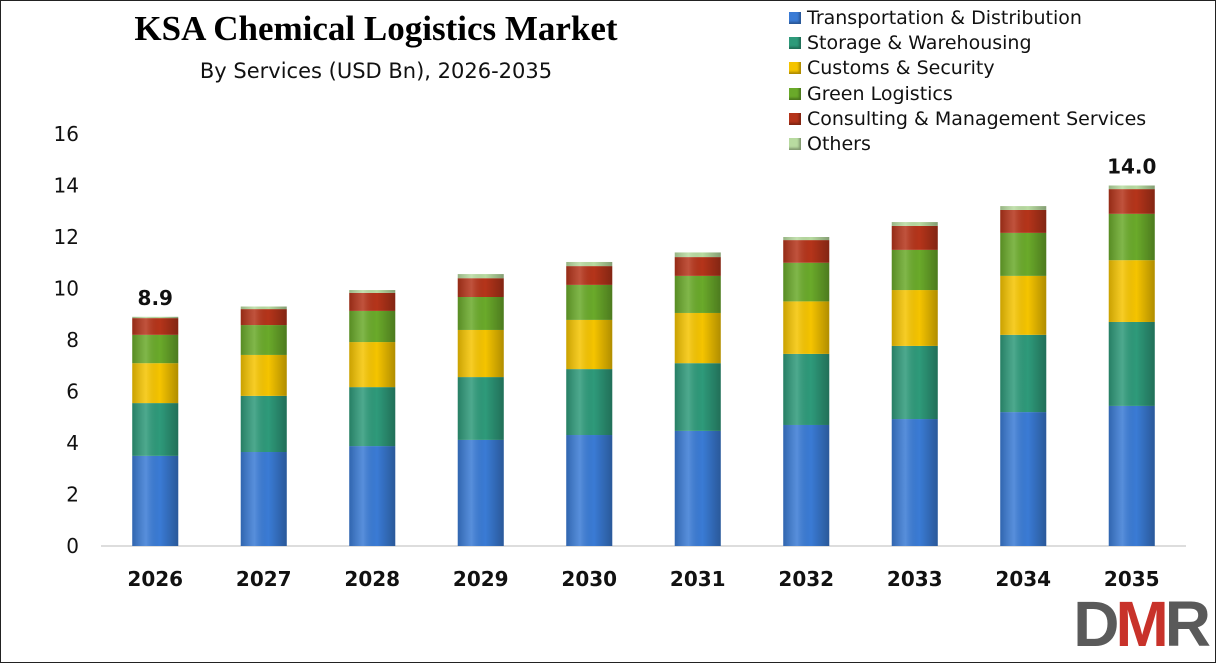  What do you see at coordinates (264, 579) in the screenshot?
I see `x-tick-label: 2027` at bounding box center [264, 579].